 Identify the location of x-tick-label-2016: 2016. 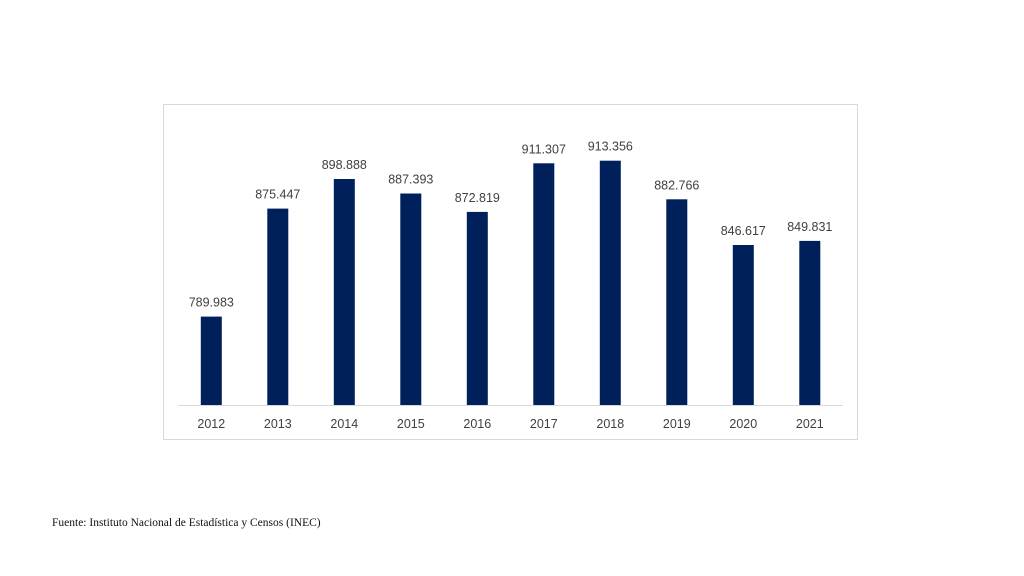
(477, 424).